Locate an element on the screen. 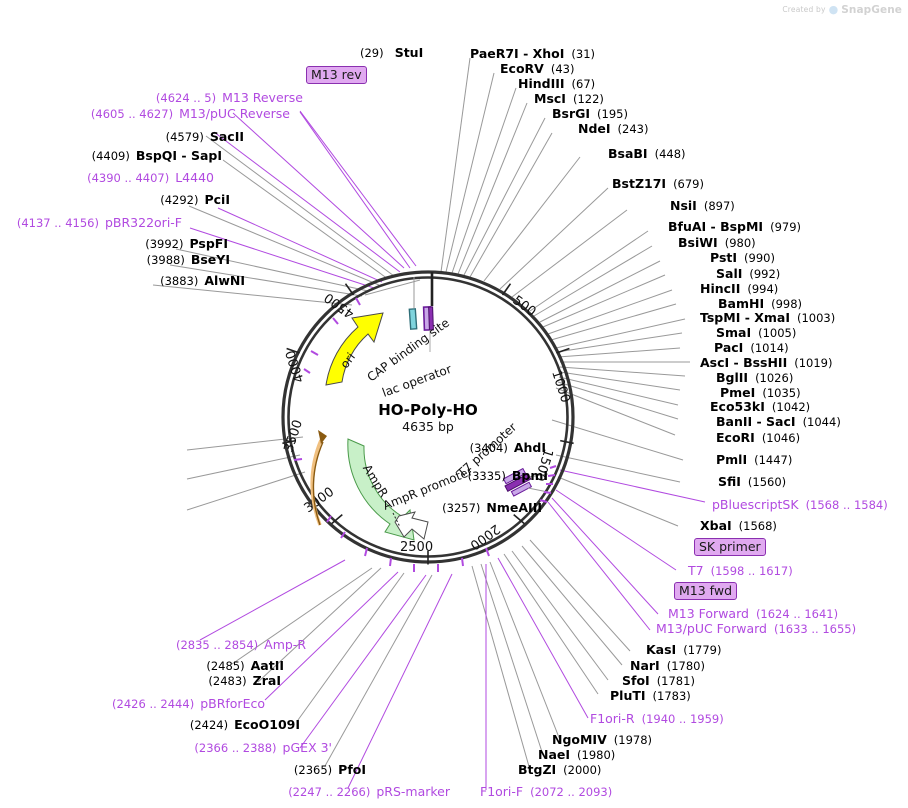  site-label-msci: MscI (122) is located at coordinates (569, 98).